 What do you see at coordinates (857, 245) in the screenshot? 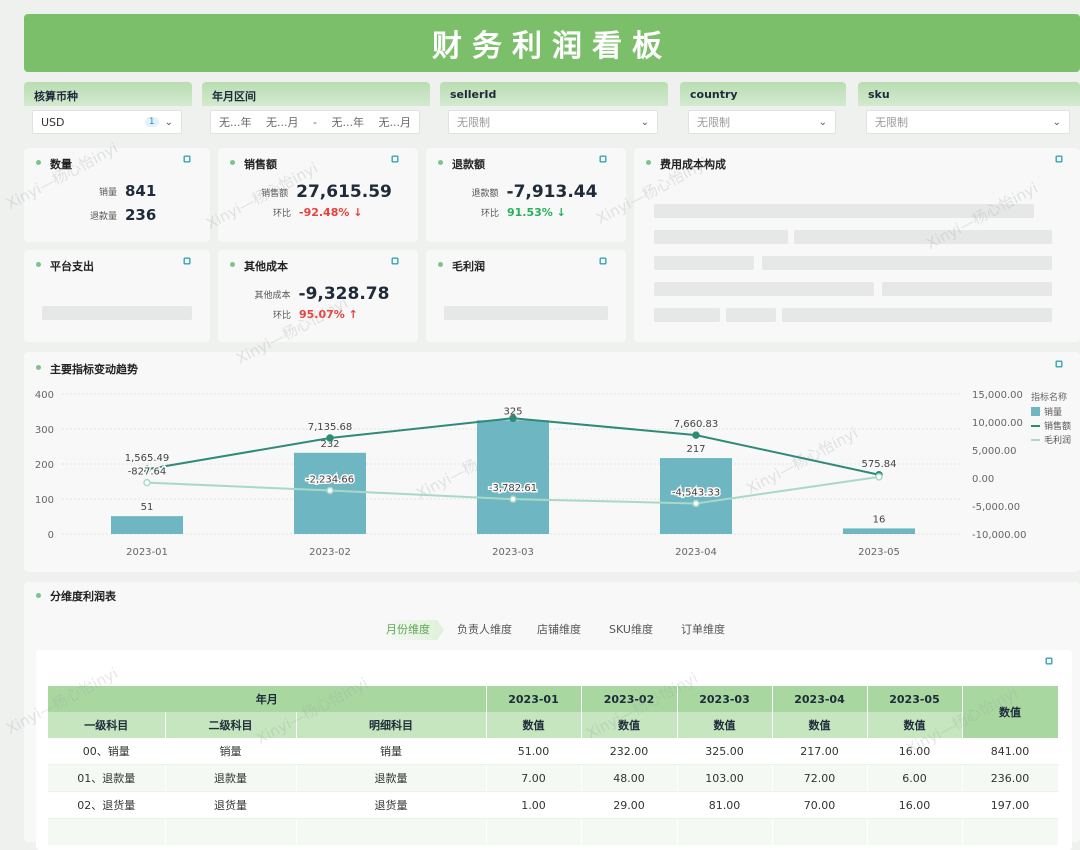
I see `cost-panel: 费用成本构成` at bounding box center [857, 245].